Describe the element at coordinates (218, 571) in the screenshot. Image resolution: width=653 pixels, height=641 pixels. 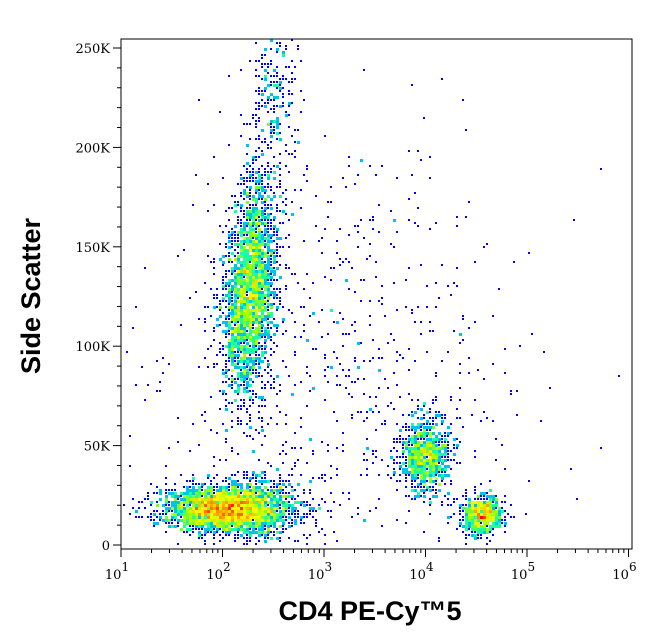
I see `x-tick-label: 10²` at that location.